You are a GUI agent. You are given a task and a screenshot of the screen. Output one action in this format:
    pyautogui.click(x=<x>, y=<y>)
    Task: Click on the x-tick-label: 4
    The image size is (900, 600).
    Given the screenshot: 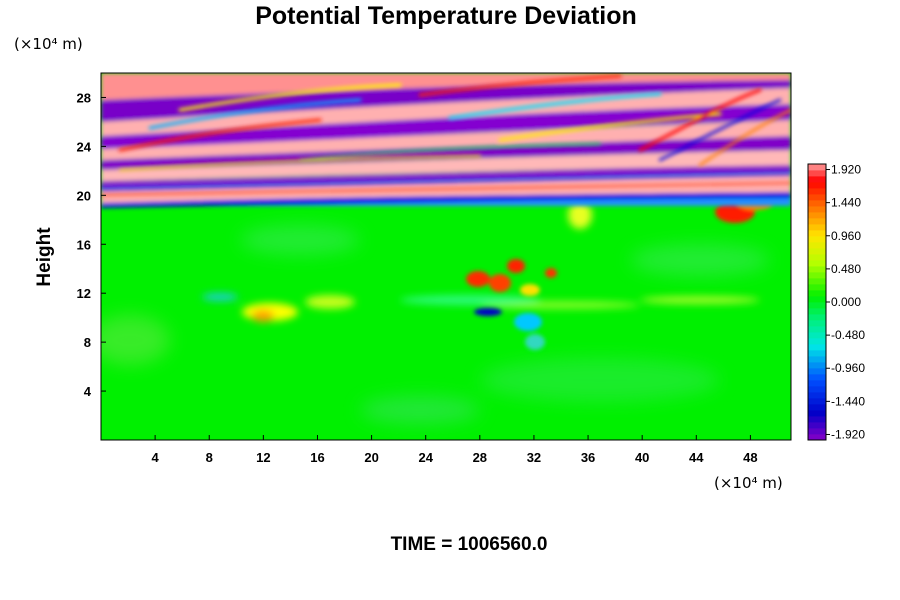 What is the action you would take?
    pyautogui.click(x=156, y=457)
    